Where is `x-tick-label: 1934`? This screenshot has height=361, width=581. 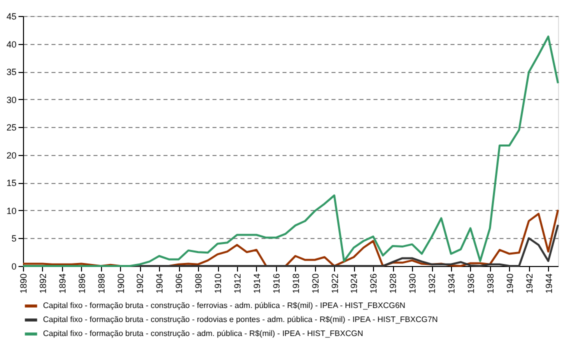 x-tick-label: 1934 is located at coordinates (451, 284).